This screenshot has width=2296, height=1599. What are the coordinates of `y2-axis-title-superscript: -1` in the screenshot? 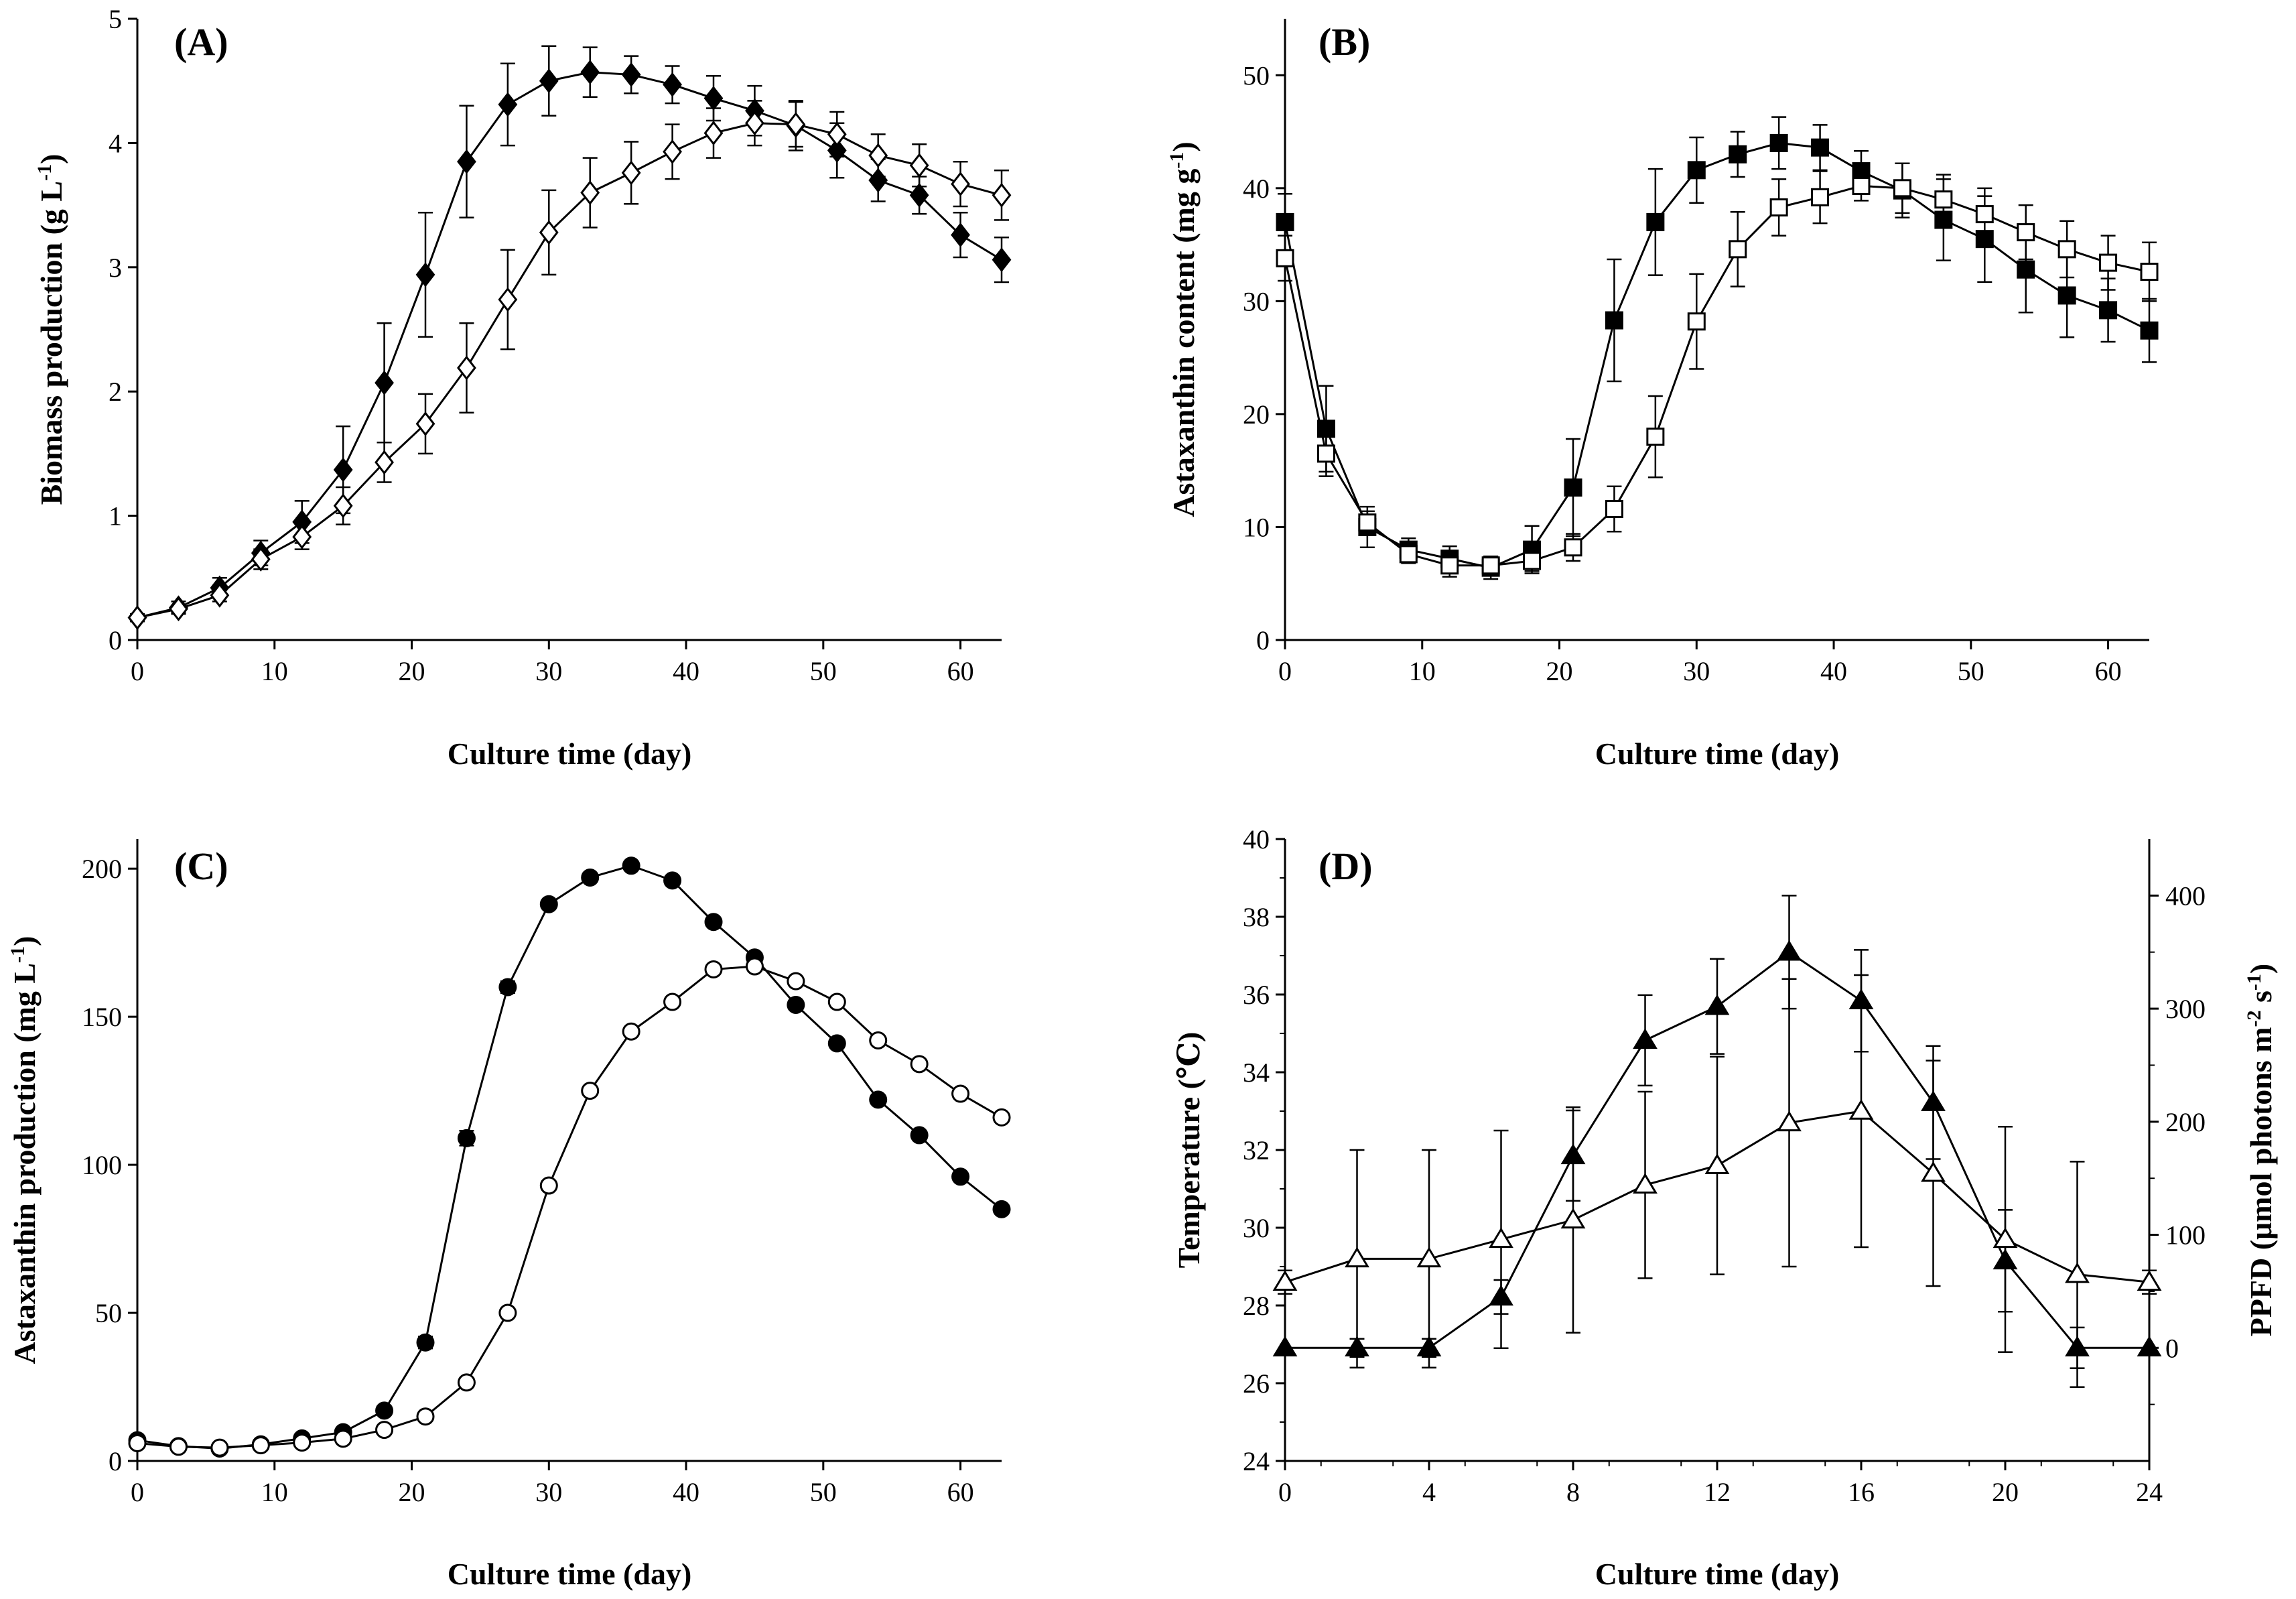 It's located at (2254, 982).